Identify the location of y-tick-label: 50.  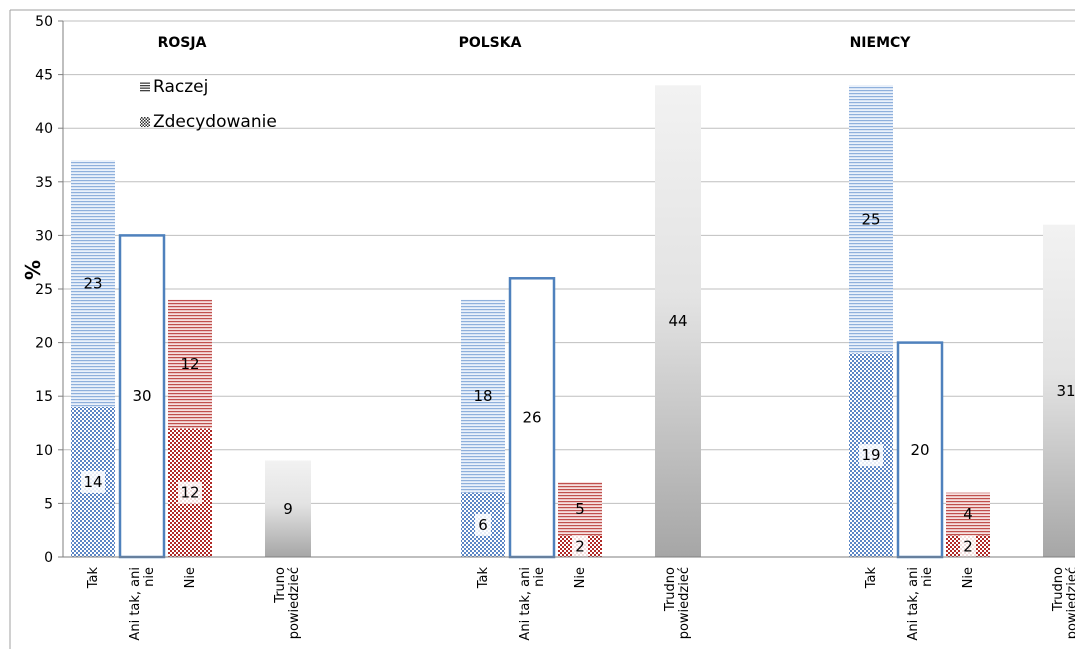
(44, 22).